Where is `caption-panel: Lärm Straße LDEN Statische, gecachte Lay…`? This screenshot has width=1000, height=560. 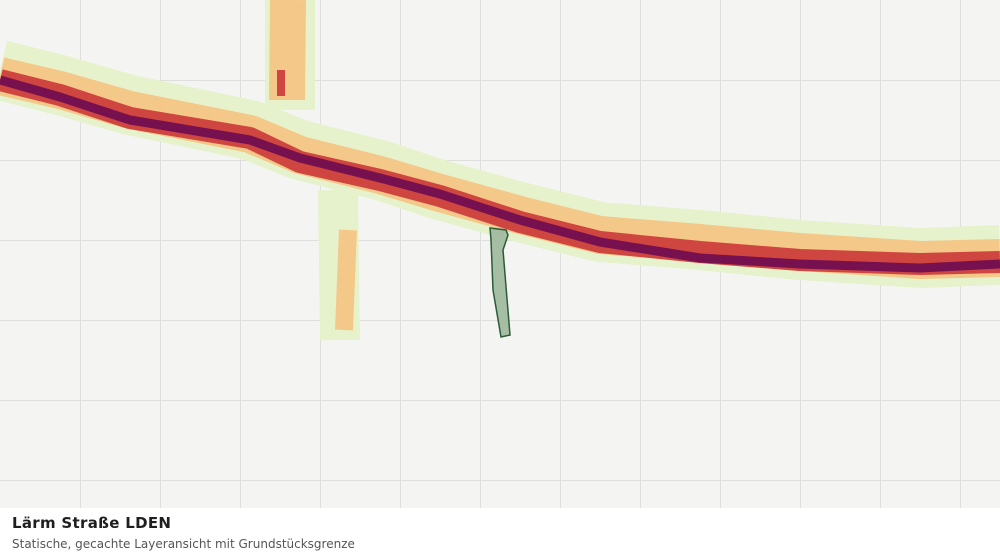 caption-panel: Lärm Straße LDEN Statische, gecachte Lay… is located at coordinates (500, 534).